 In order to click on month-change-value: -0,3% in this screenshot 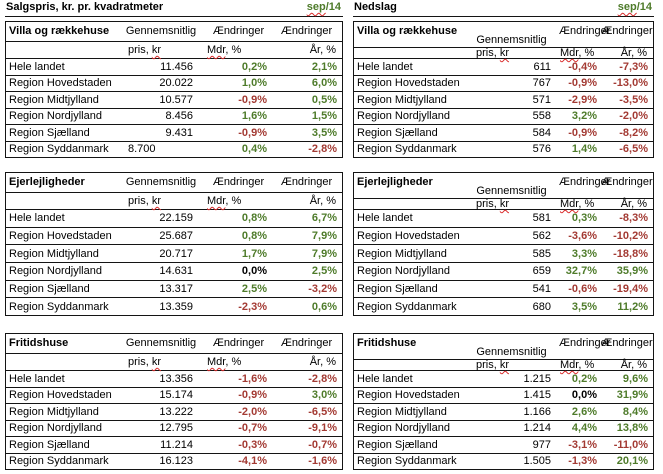, I will do `click(252, 444)`.